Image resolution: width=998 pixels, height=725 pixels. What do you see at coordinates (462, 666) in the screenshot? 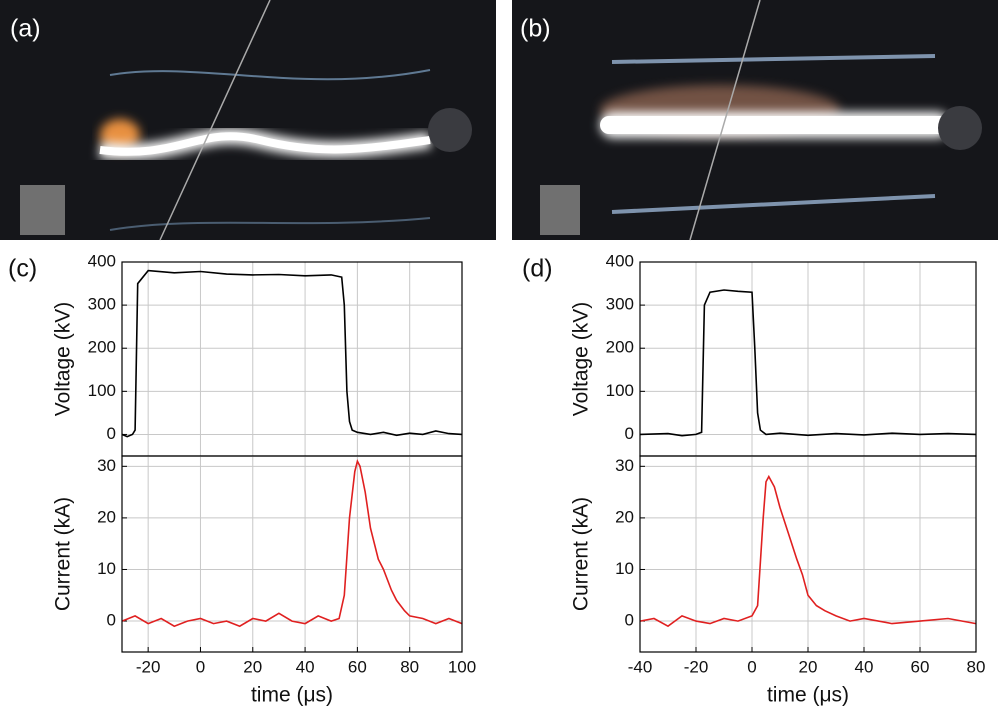
I see `x-tick-label: 100` at bounding box center [462, 666].